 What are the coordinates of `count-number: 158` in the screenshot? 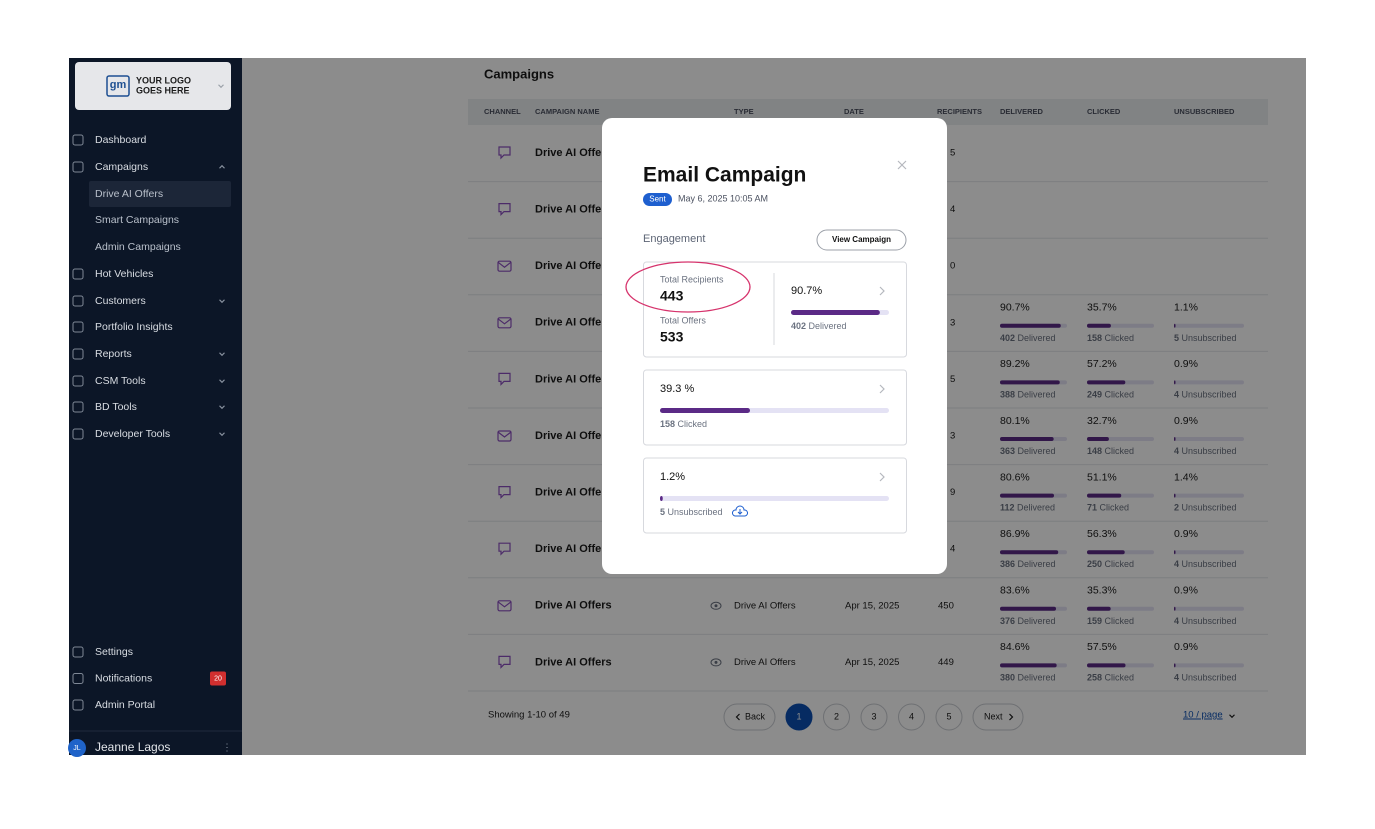 It's located at (1094, 338).